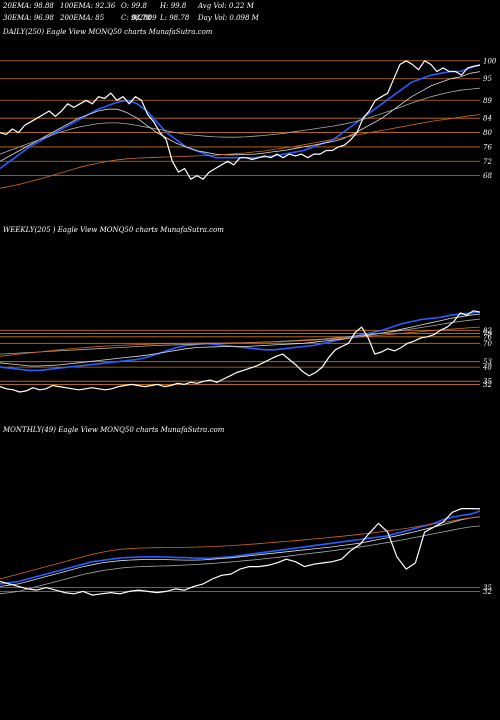  I want to click on avg-vol-readout: Avg Vol: 0.22 M, so click(226, 6).